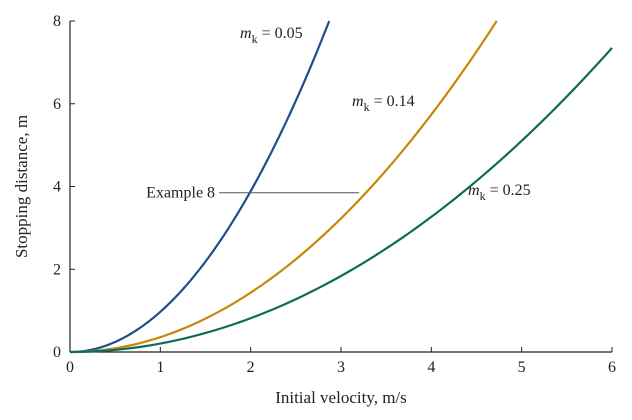  I want to click on y-axis-title: Stopping distance, m, so click(21, 186).